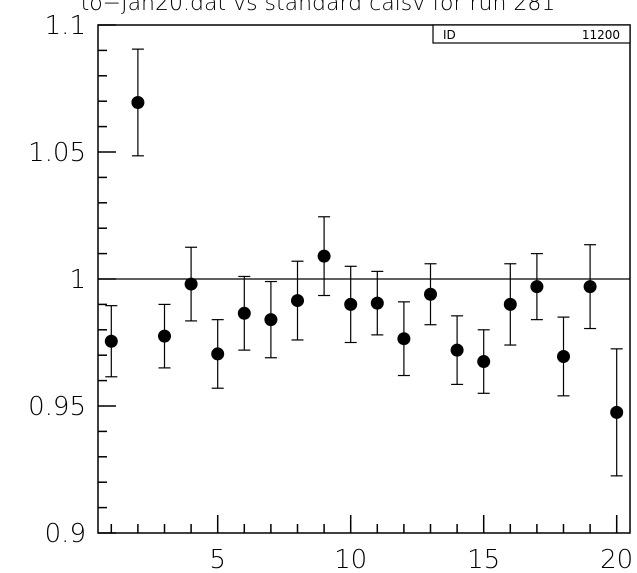 The image size is (637, 573). Describe the element at coordinates (449, 35) in the screenshot. I see `stats-box-label: ID` at that location.